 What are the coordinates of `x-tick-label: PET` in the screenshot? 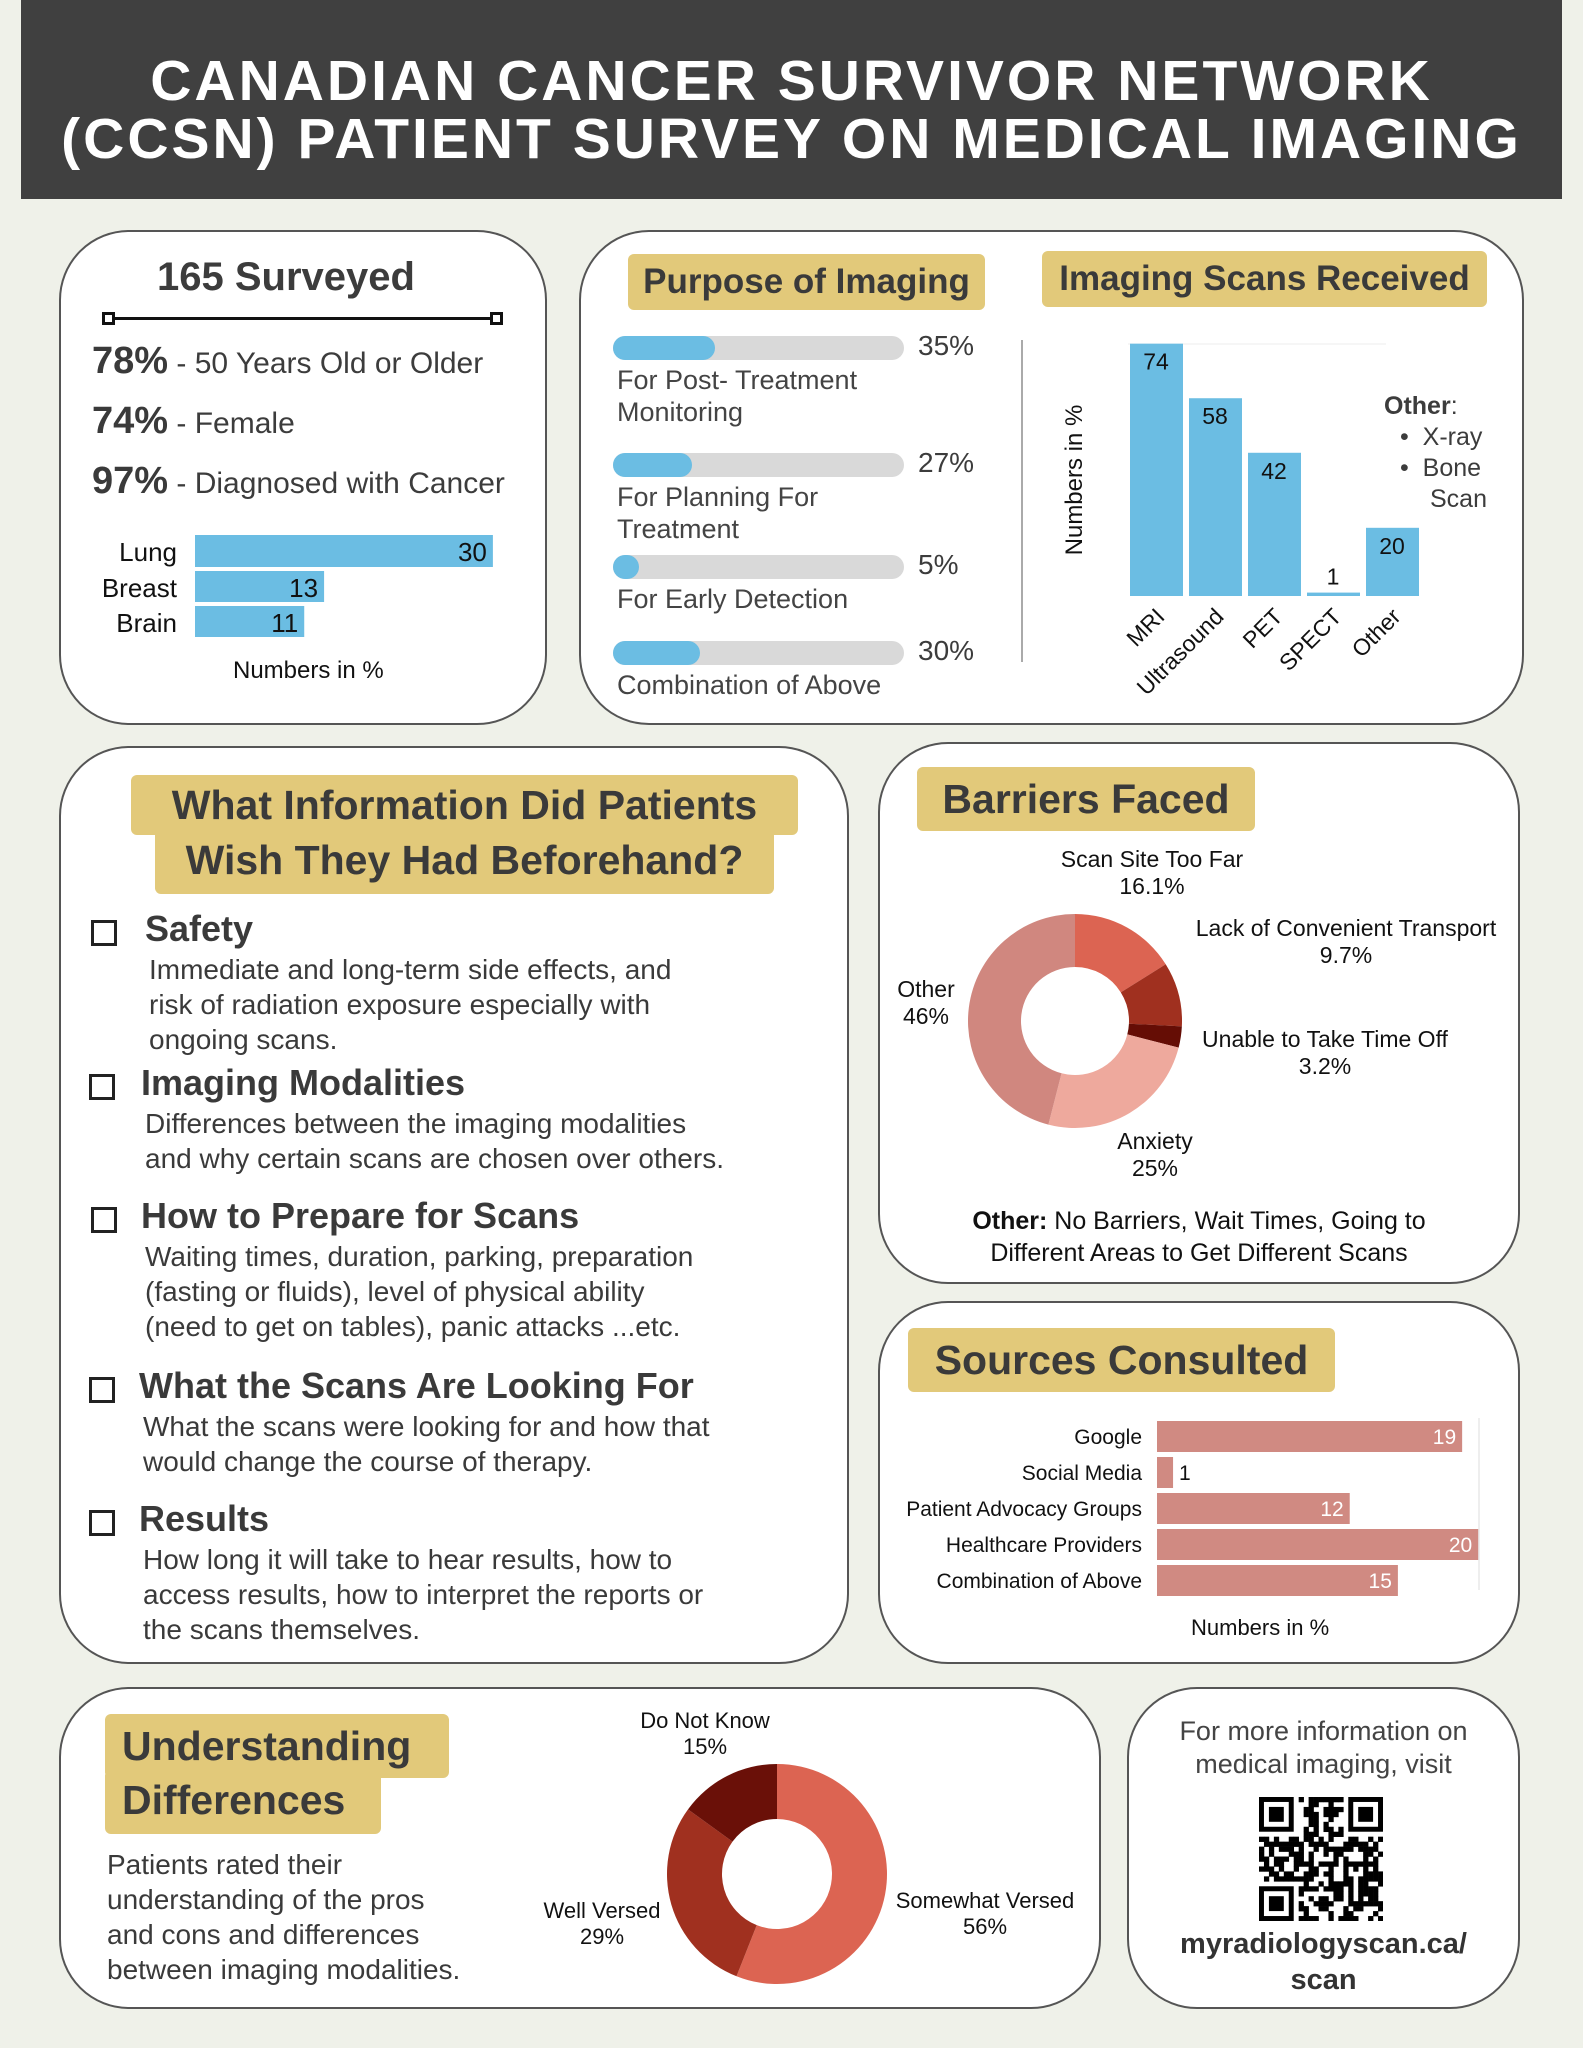 It's located at (1263, 628).